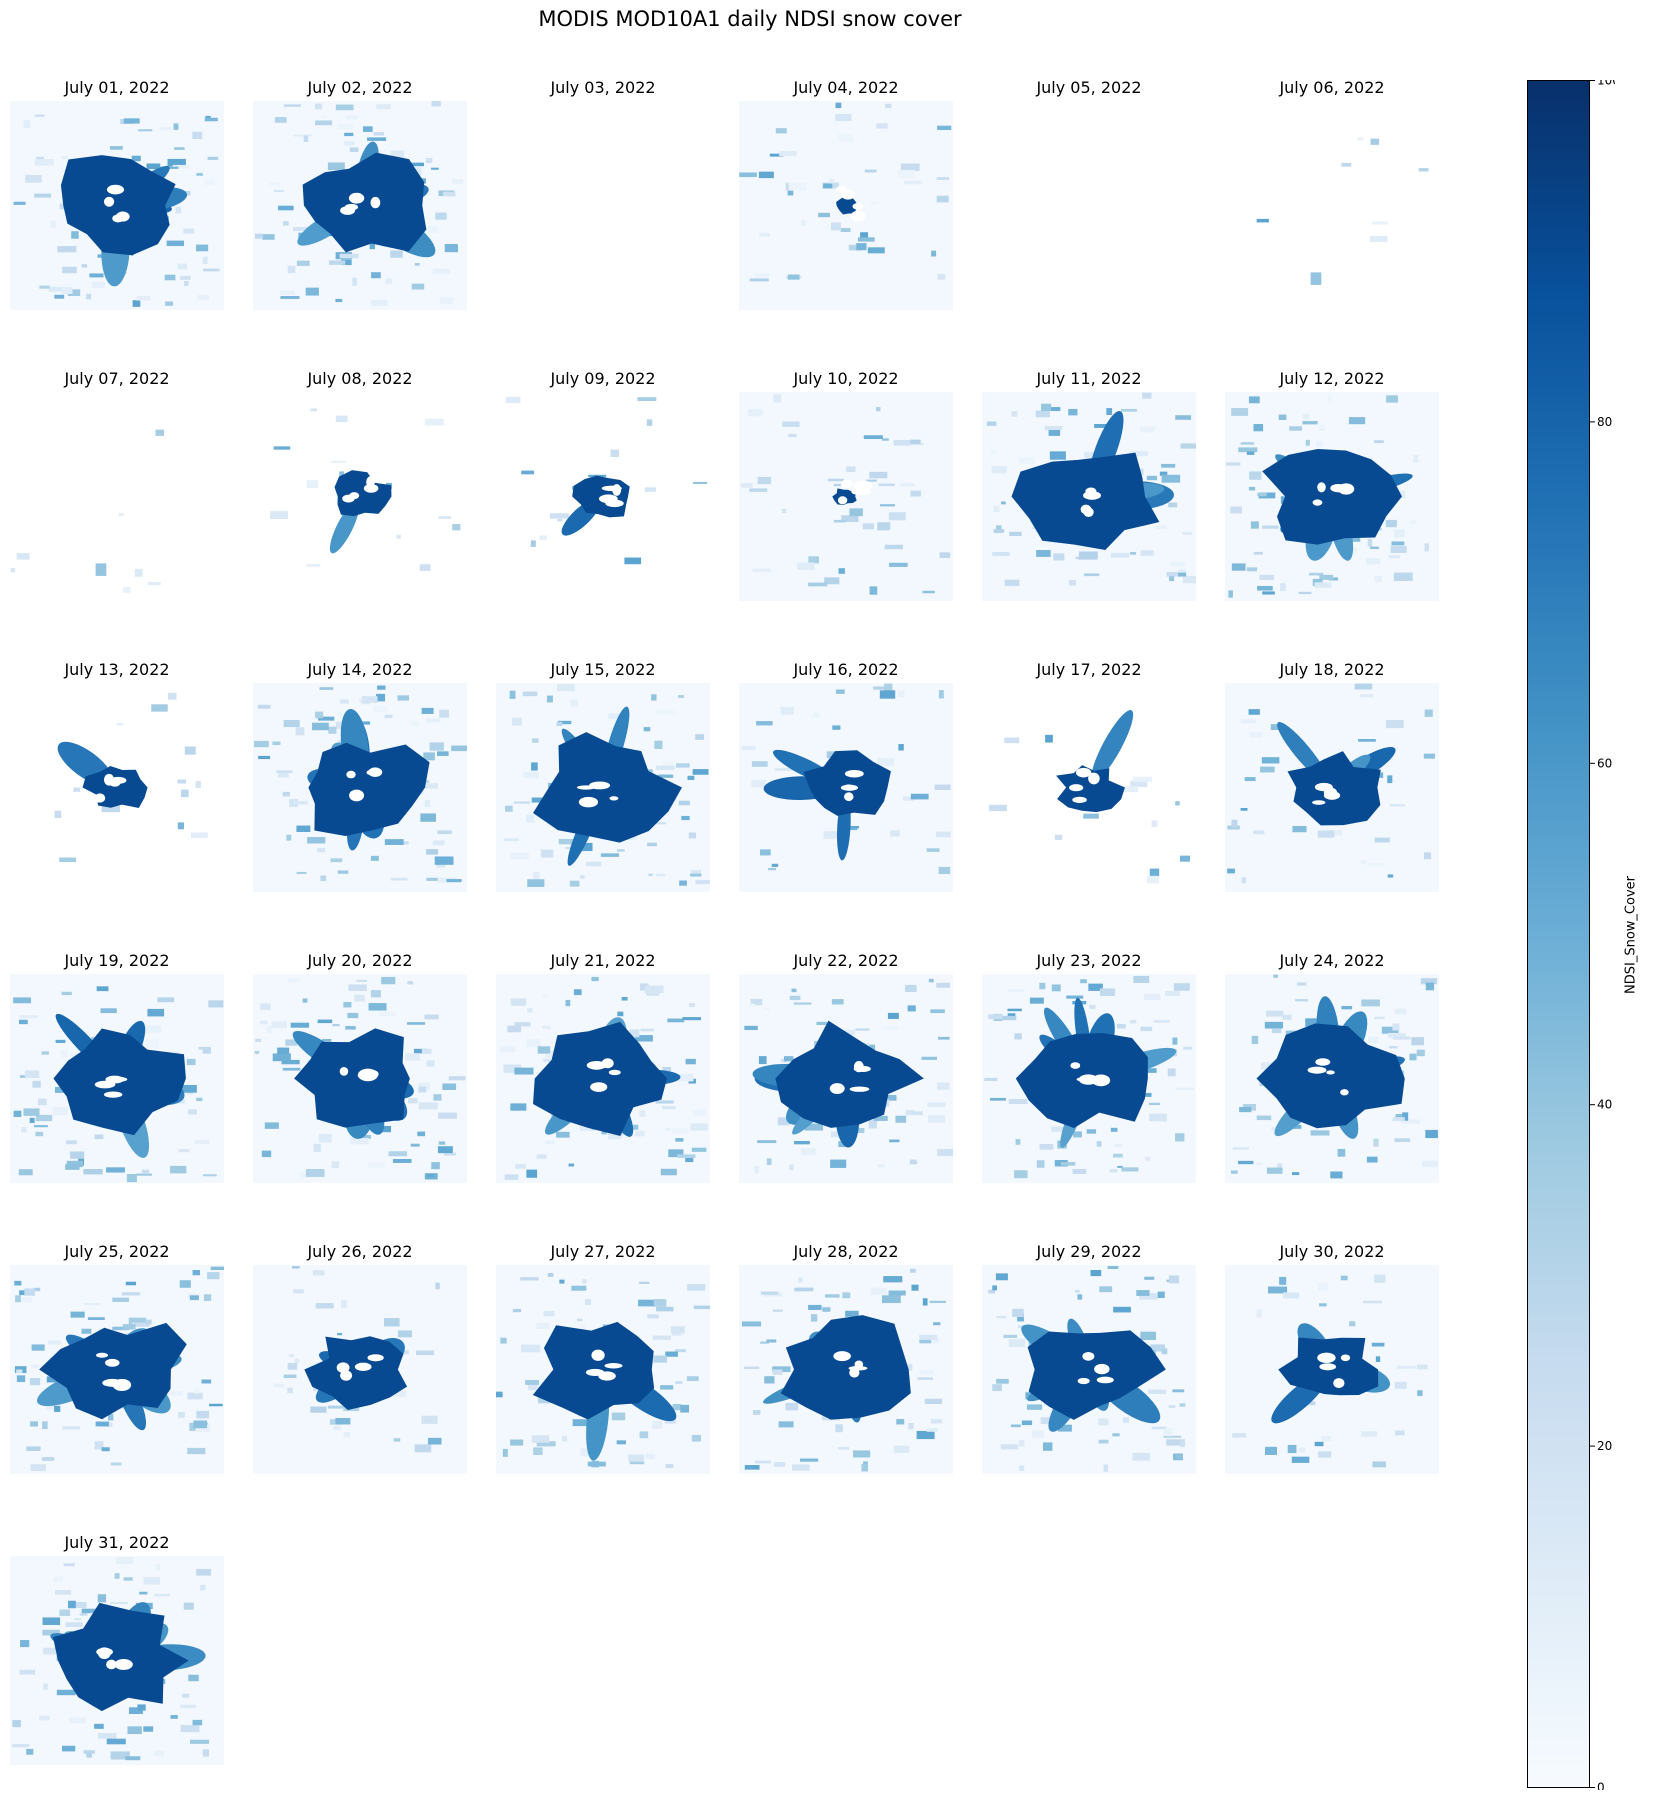 This screenshot has width=1677, height=1806. What do you see at coordinates (603, 1251) in the screenshot?
I see `panel-title: July 27, 2022` at bounding box center [603, 1251].